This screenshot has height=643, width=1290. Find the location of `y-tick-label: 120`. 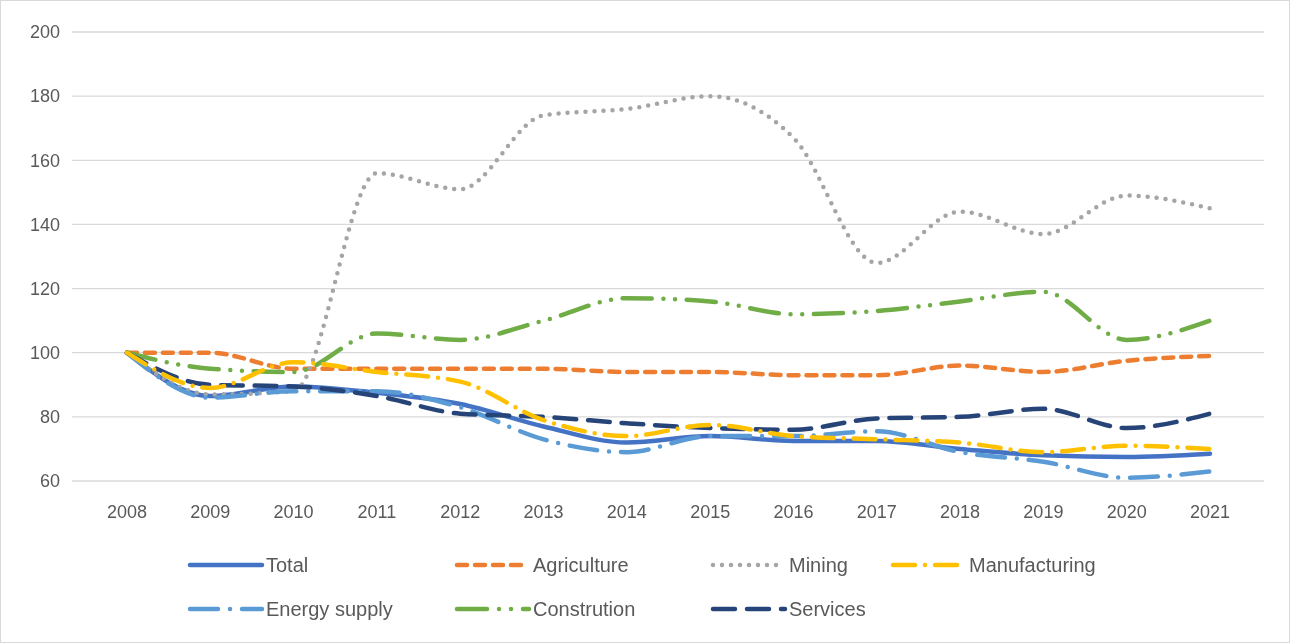

y-tick-label: 120 is located at coordinates (44, 288).